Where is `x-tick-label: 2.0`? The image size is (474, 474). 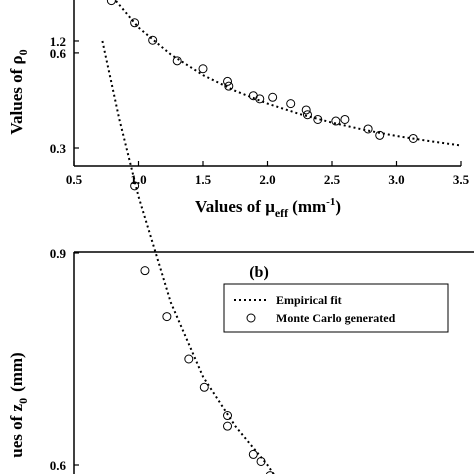
x-tick-label: 2.0 is located at coordinates (267, 179).